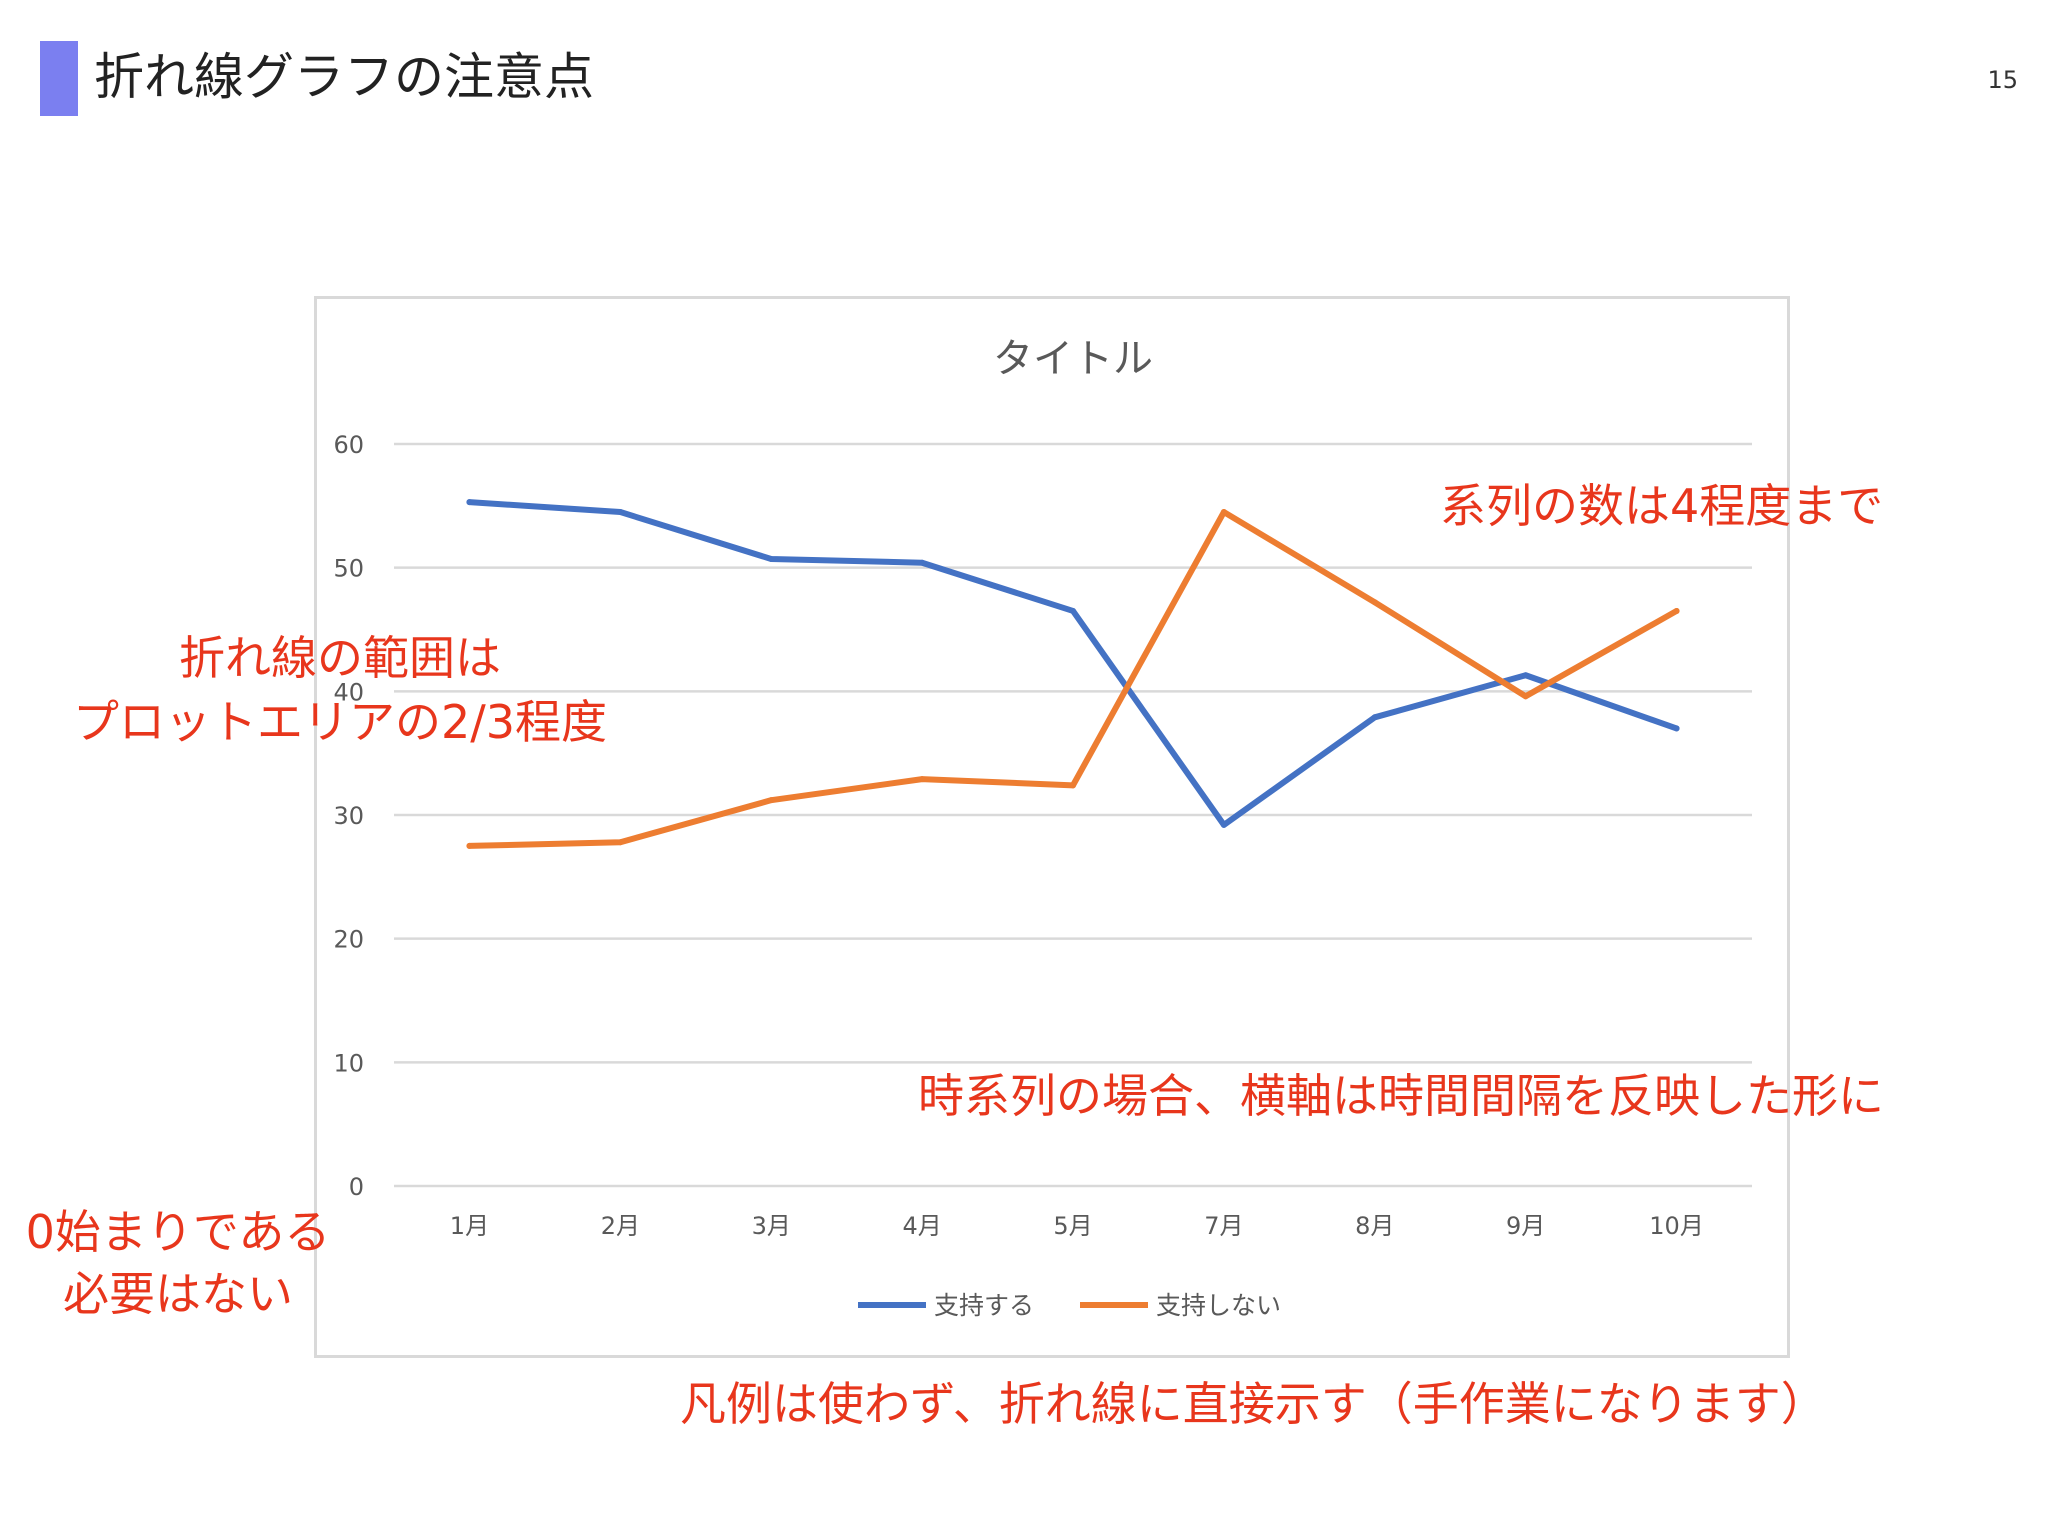 Image resolution: width=2048 pixels, height=1536 pixels. What do you see at coordinates (340, 722) in the screenshot?
I see `annotation-range-line2: プロットエリアの2/3程度` at bounding box center [340, 722].